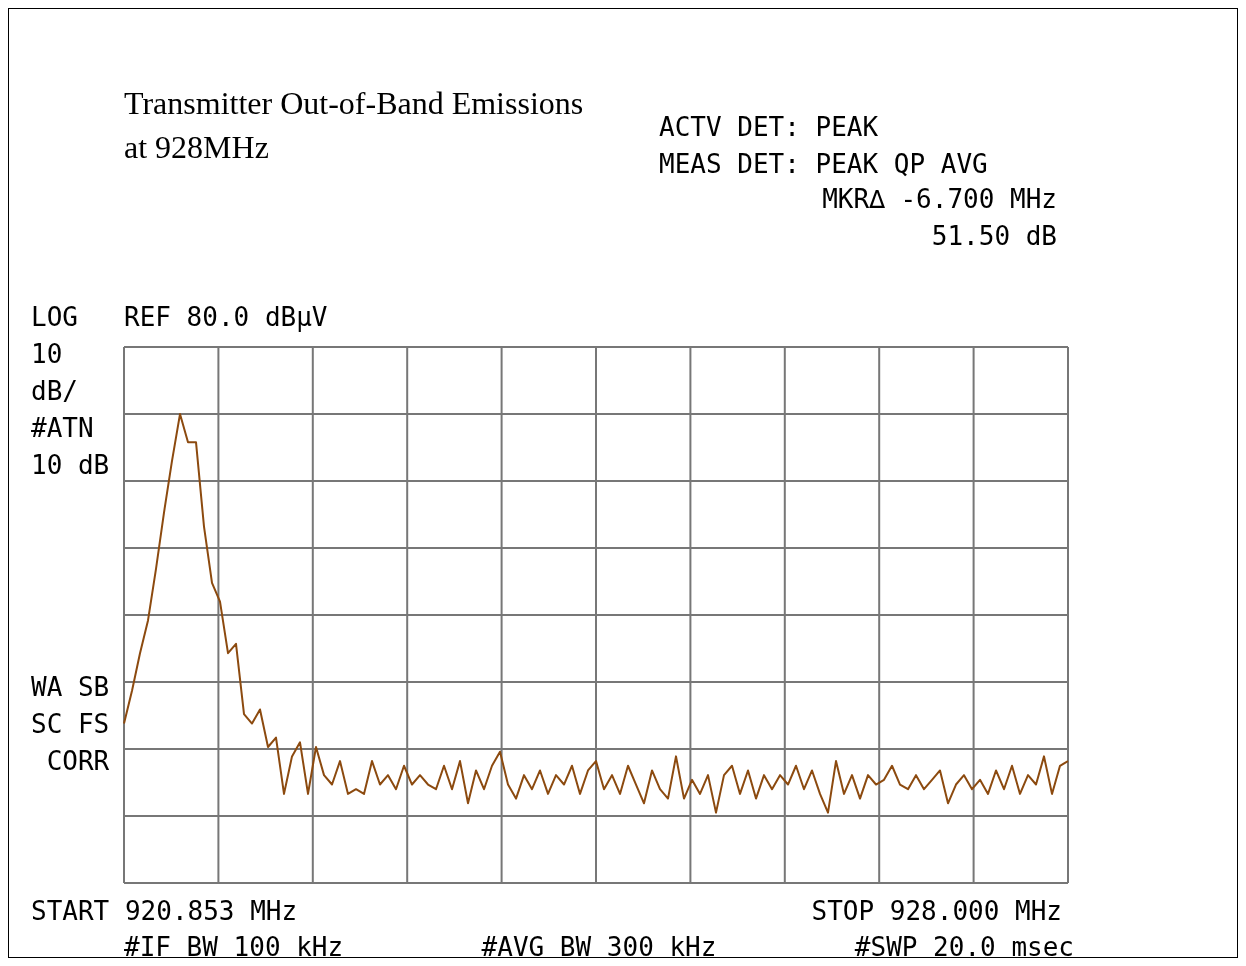 The width and height of the screenshot is (1246, 966). What do you see at coordinates (354, 125) in the screenshot?
I see `chart-title: Transmitter Out-of-Band Emissions at 928MHz` at bounding box center [354, 125].